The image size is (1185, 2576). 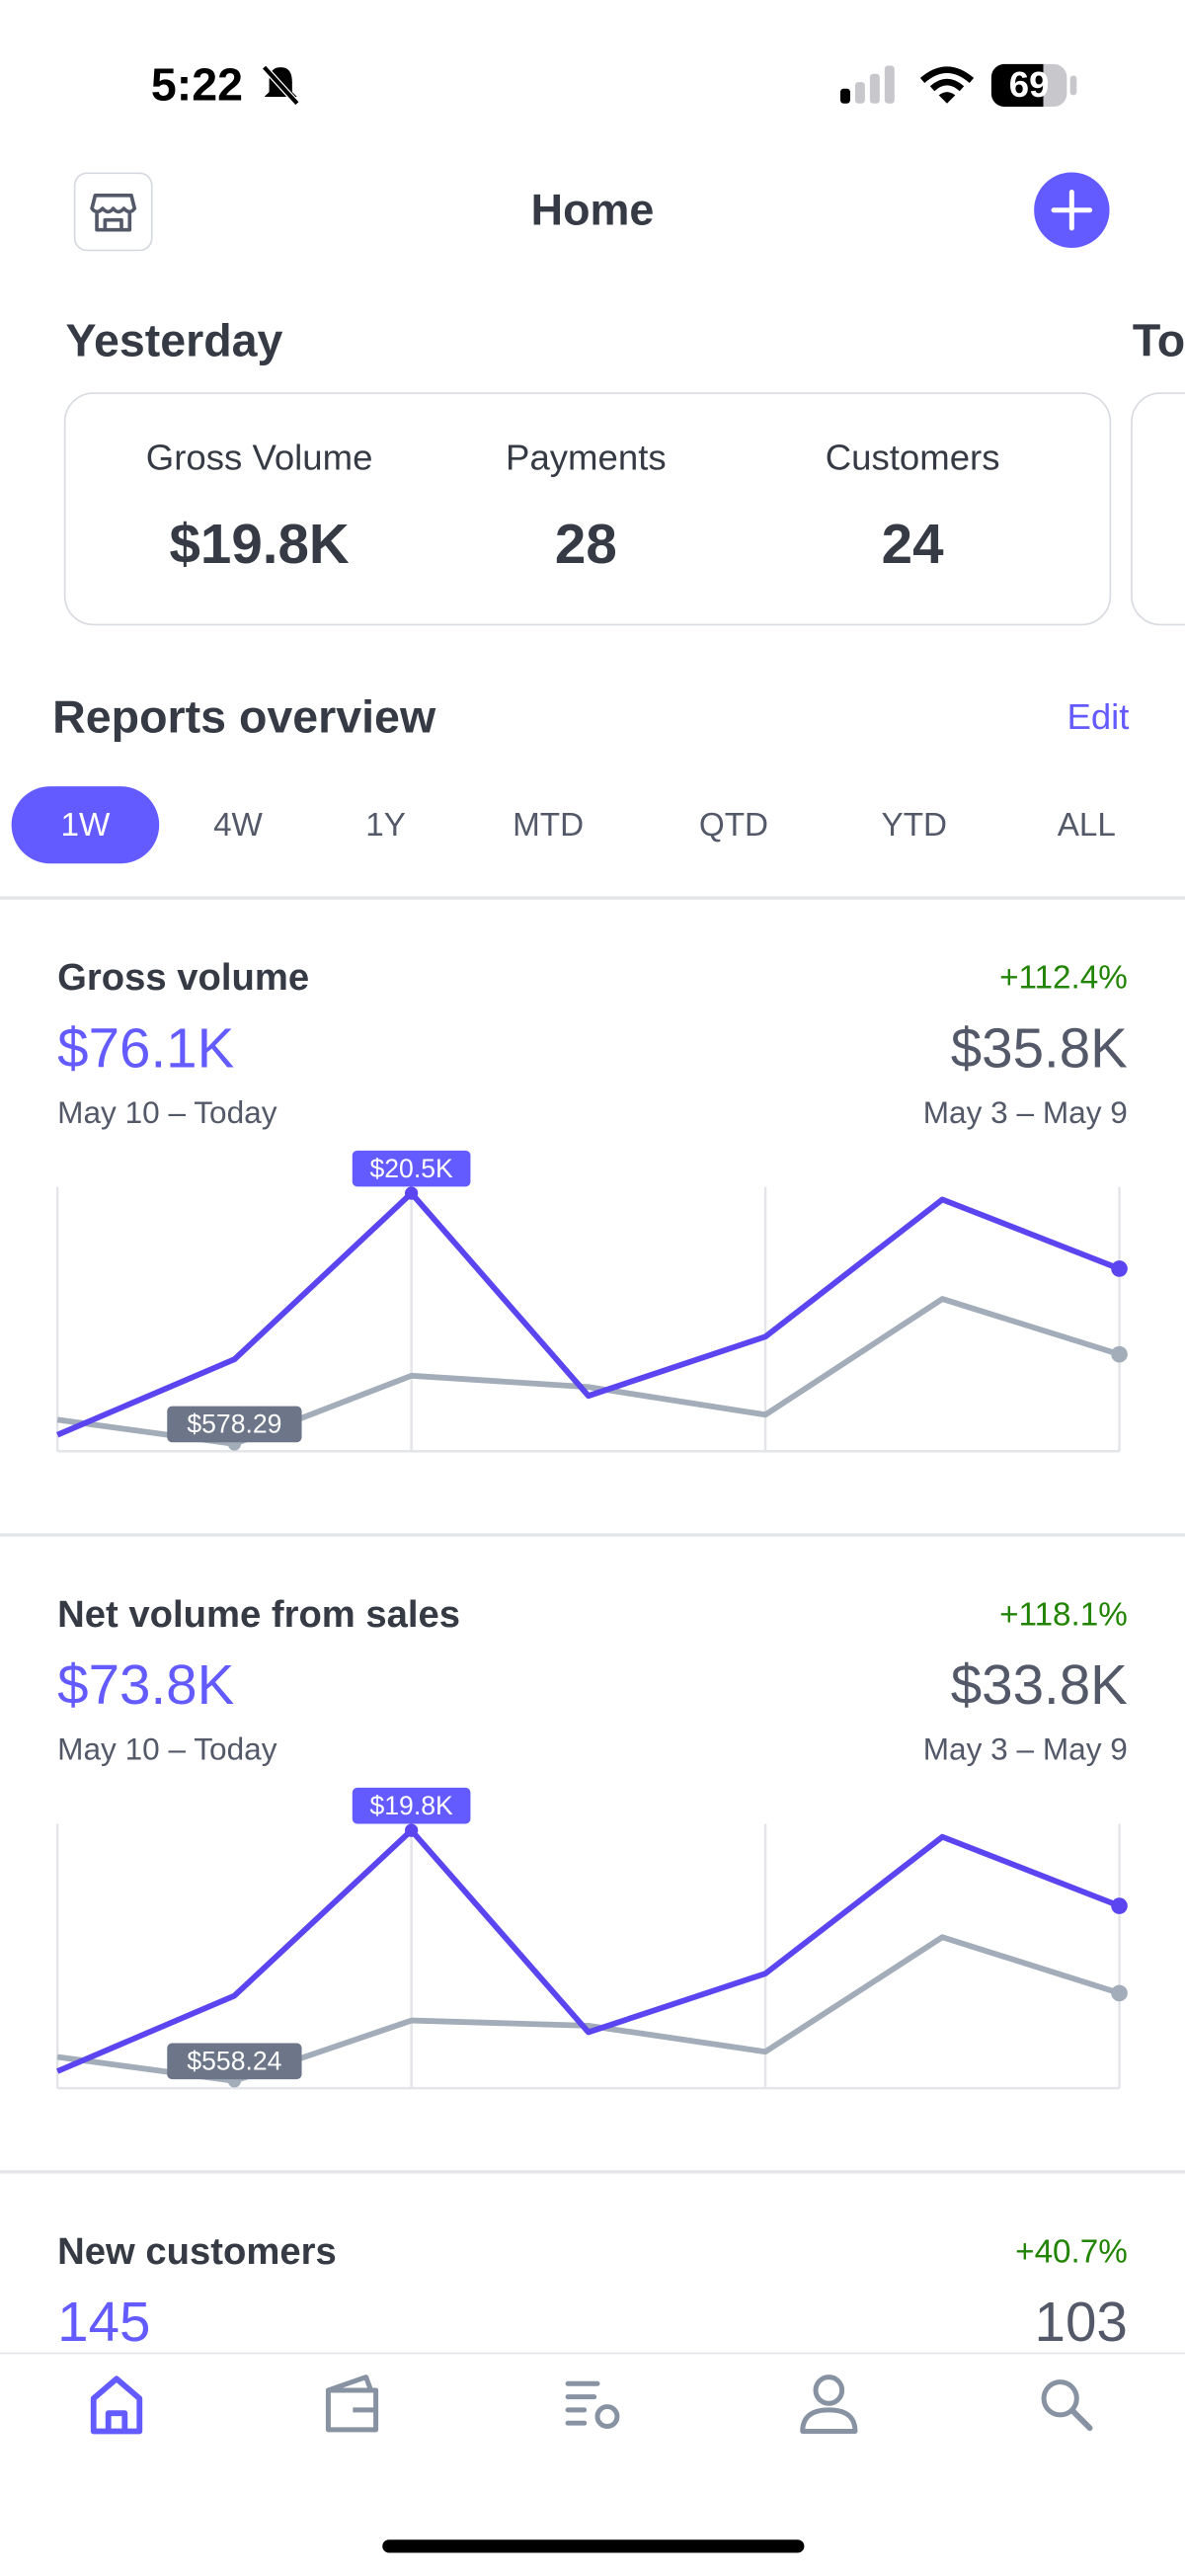 I want to click on range-option: YTD, so click(x=915, y=826).